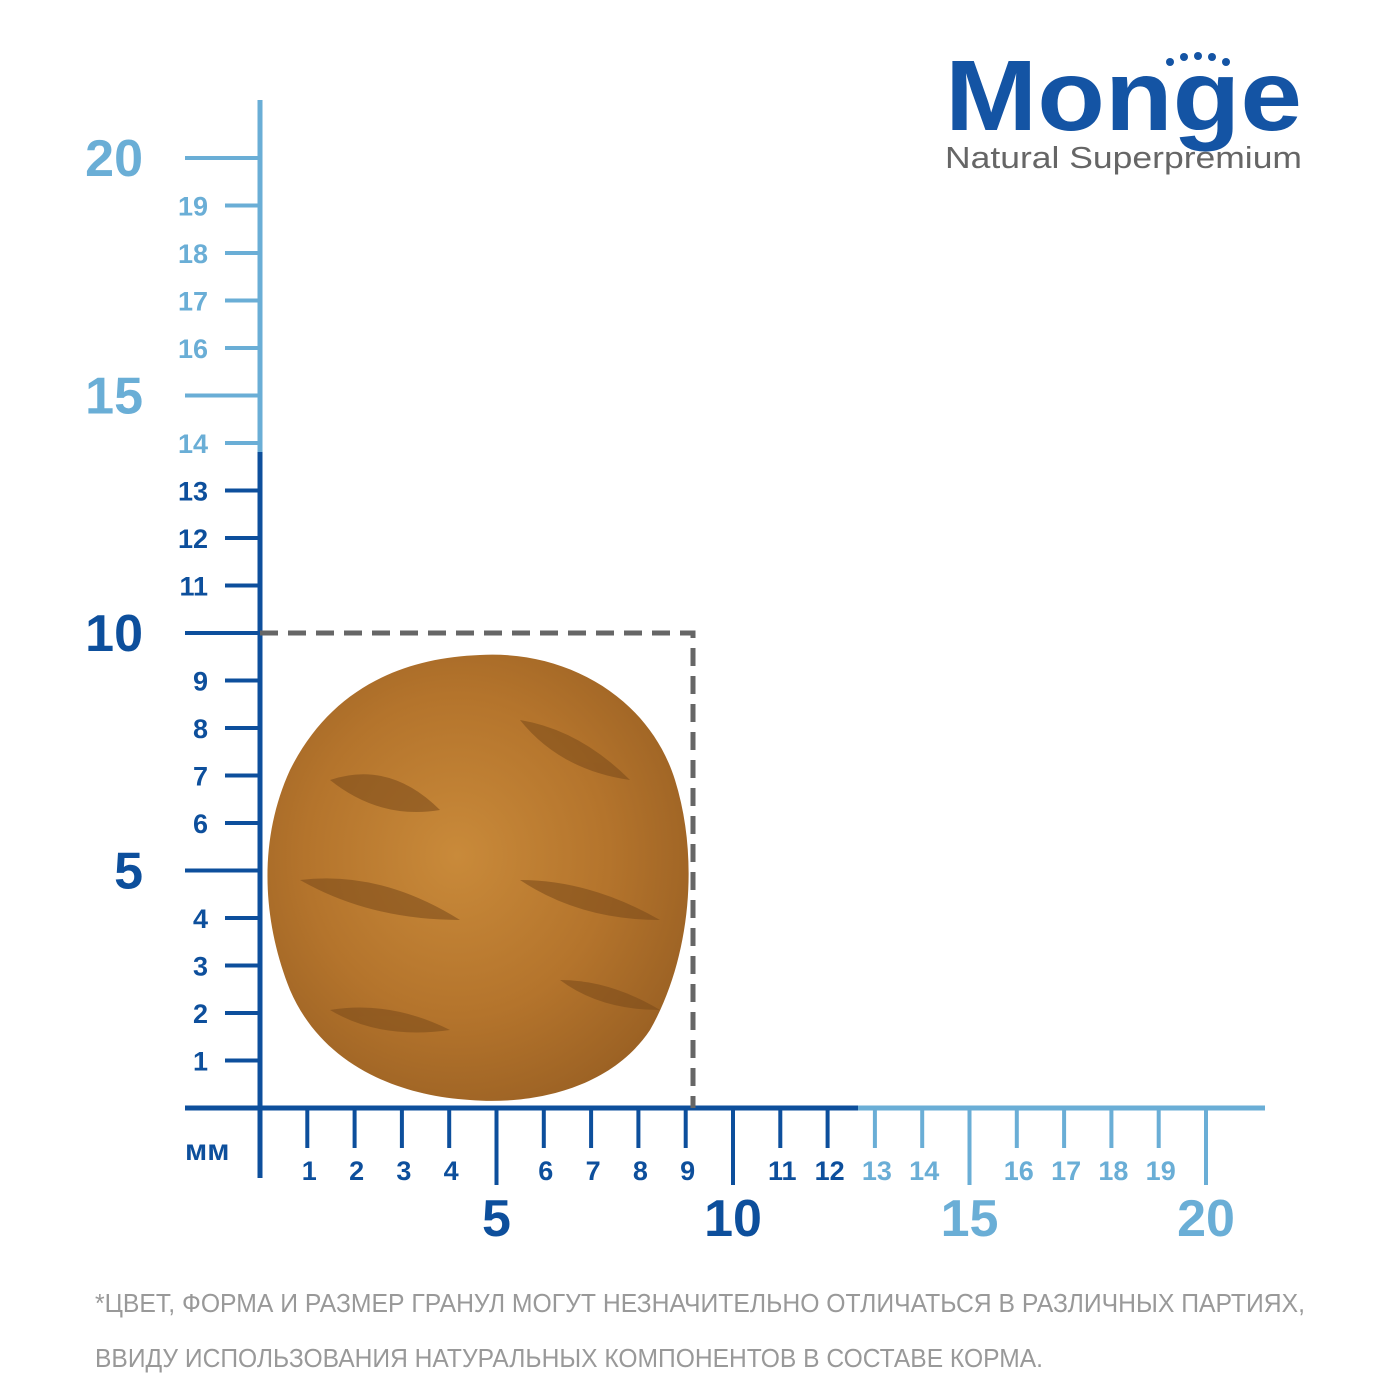 The image size is (1400, 1400). What do you see at coordinates (478, 877) in the screenshot?
I see `kibble` at bounding box center [478, 877].